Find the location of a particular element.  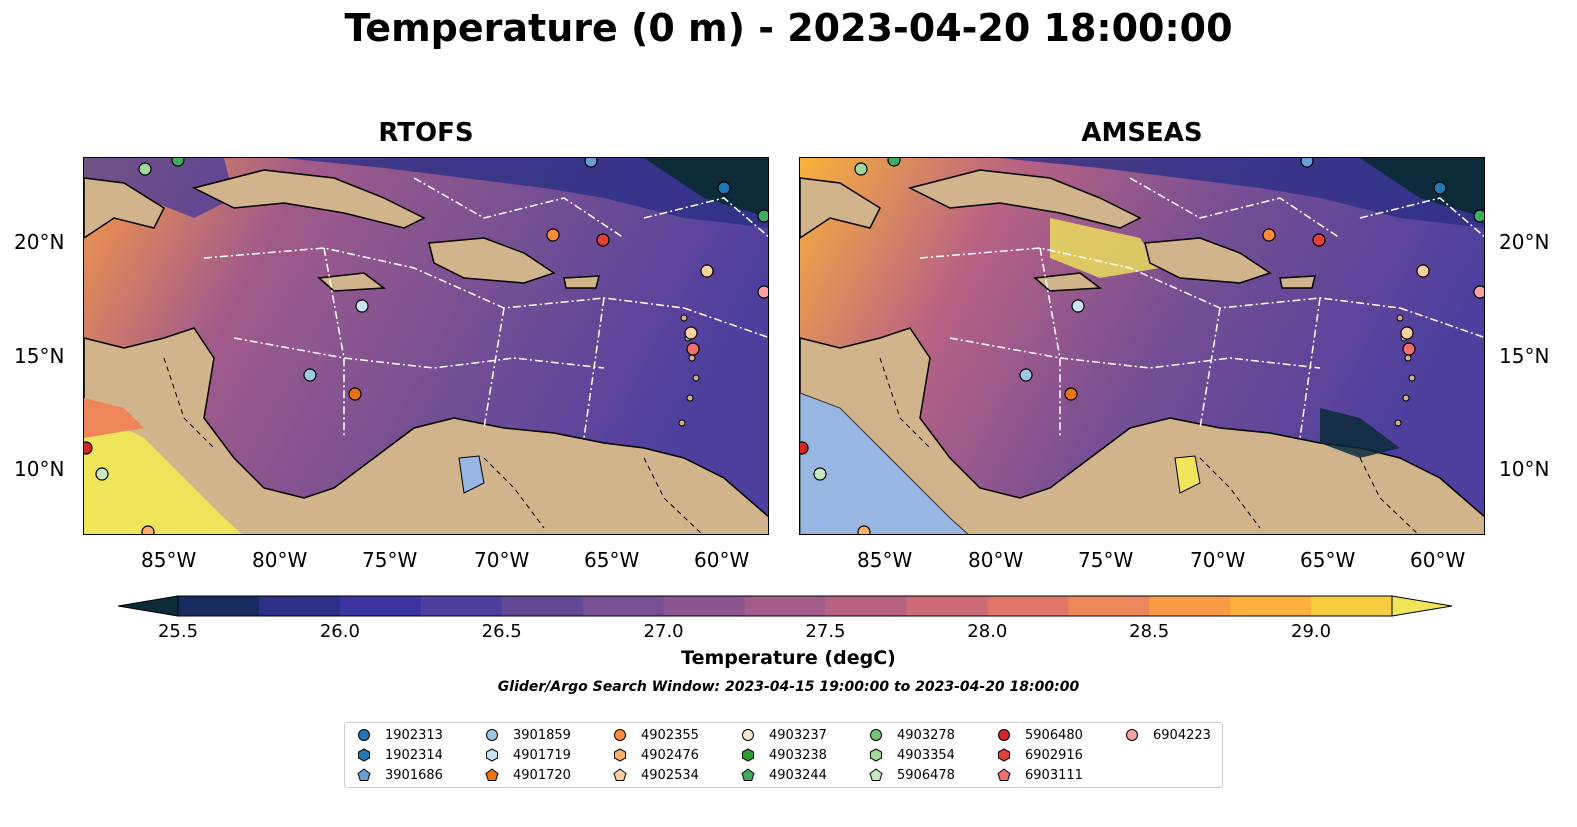

colorbar-tick-label: 29.0 is located at coordinates (1311, 631).